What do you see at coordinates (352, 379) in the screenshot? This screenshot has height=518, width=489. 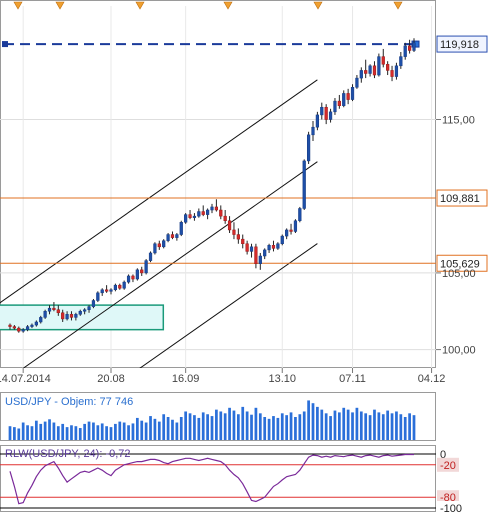 I see `date-tick-label: 07.11` at bounding box center [352, 379].